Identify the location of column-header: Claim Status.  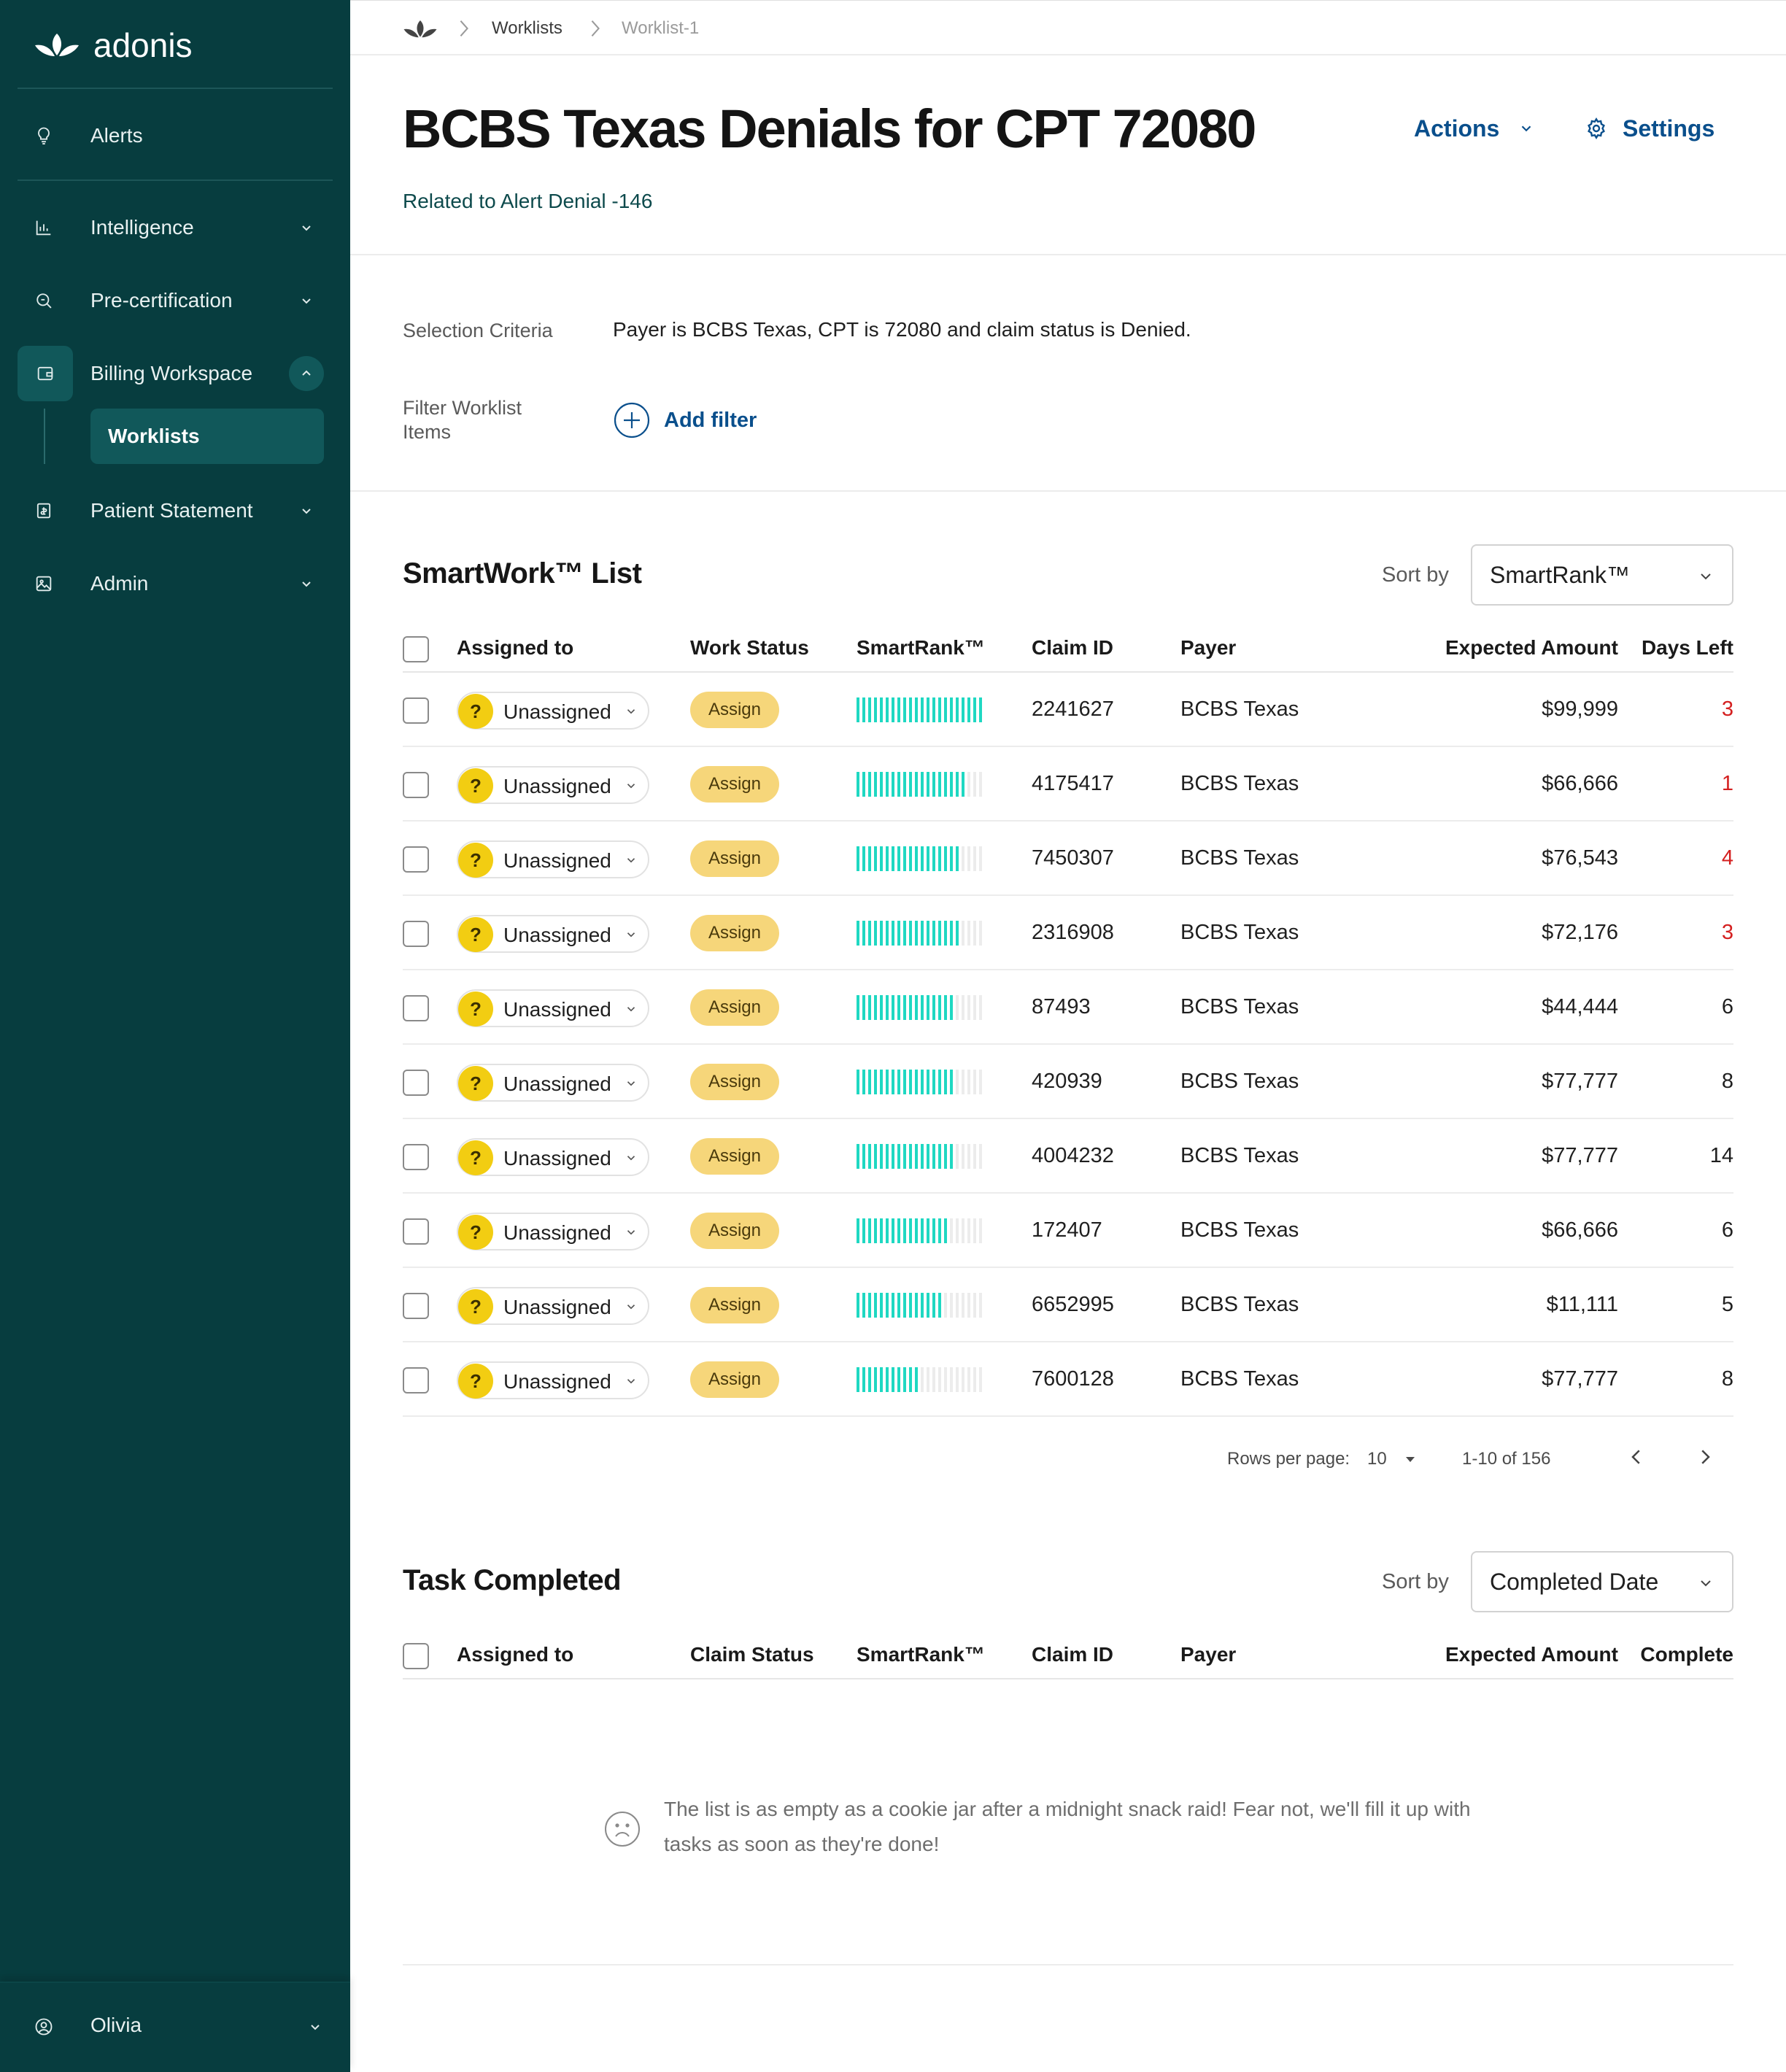
(752, 1654).